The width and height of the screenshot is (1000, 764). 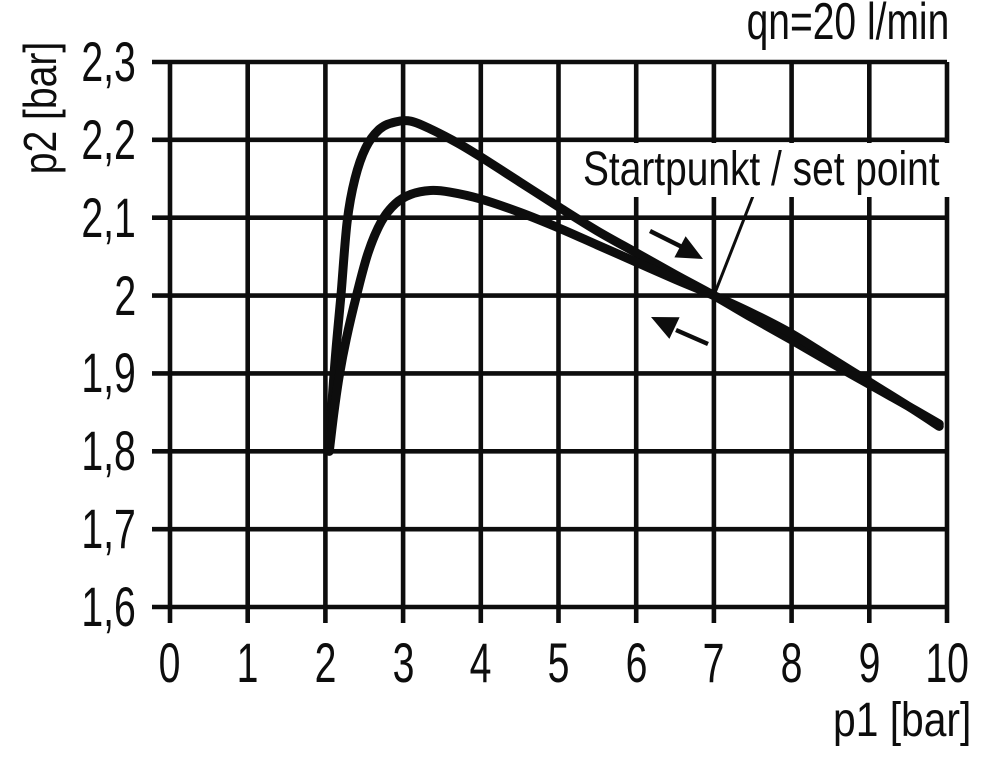 What do you see at coordinates (108, 451) in the screenshot?
I see `y-tick-label: 1,8` at bounding box center [108, 451].